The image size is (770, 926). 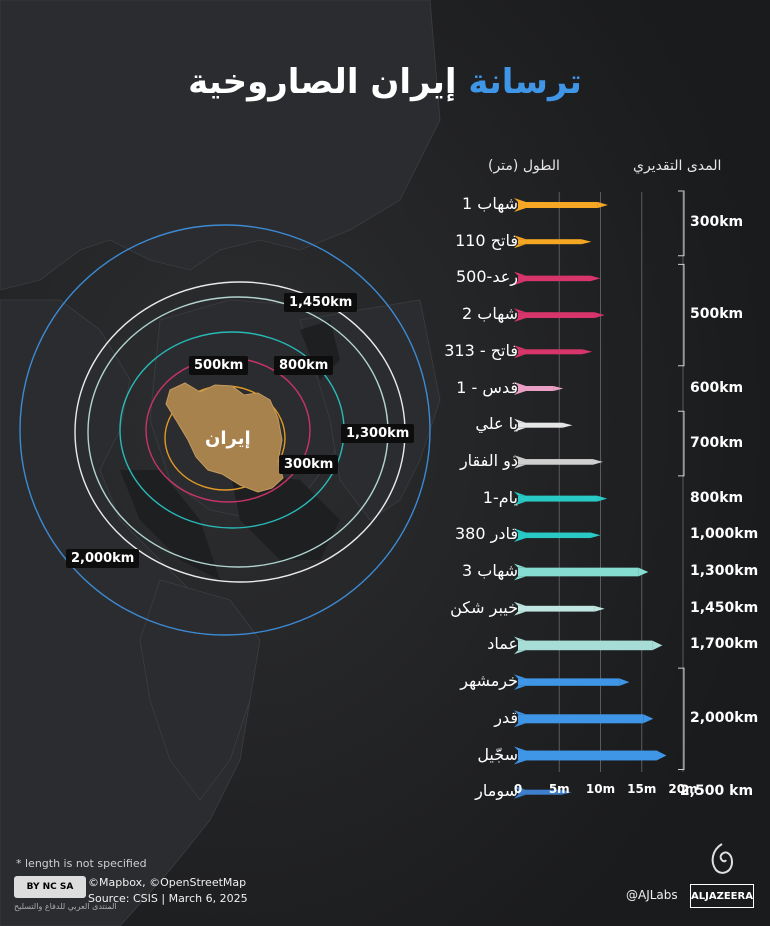 What do you see at coordinates (724, 717) in the screenshot?
I see `range-label-9: 2,000km` at bounding box center [724, 717].